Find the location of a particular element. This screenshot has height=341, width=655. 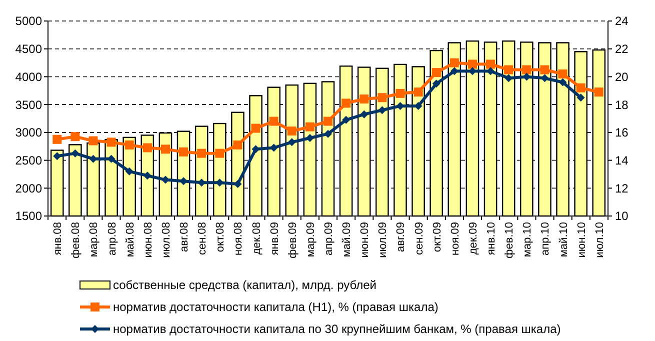

y2-tick-label: 22 is located at coordinates (622, 49).